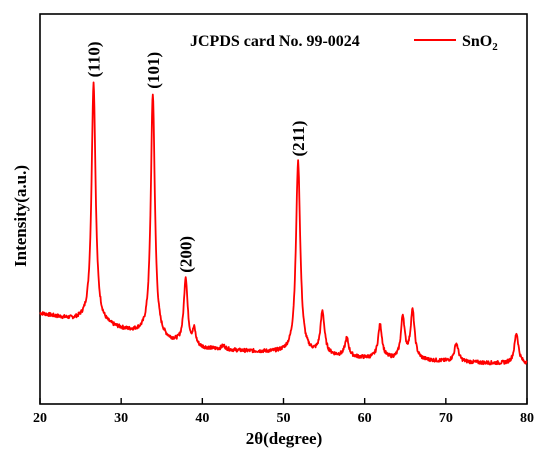 This screenshot has height=463, width=550. What do you see at coordinates (298, 139) in the screenshot?
I see `peak-label-211: (211)` at bounding box center [298, 139].